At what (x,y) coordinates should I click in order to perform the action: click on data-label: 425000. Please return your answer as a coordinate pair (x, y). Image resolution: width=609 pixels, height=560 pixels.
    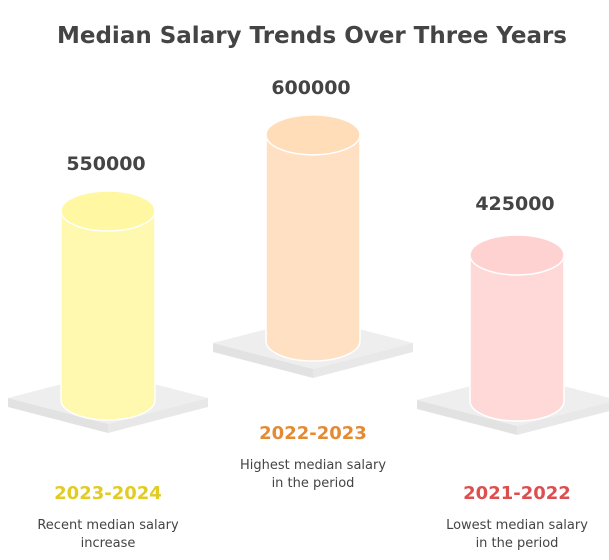
    Looking at the image, I should click on (514, 204).